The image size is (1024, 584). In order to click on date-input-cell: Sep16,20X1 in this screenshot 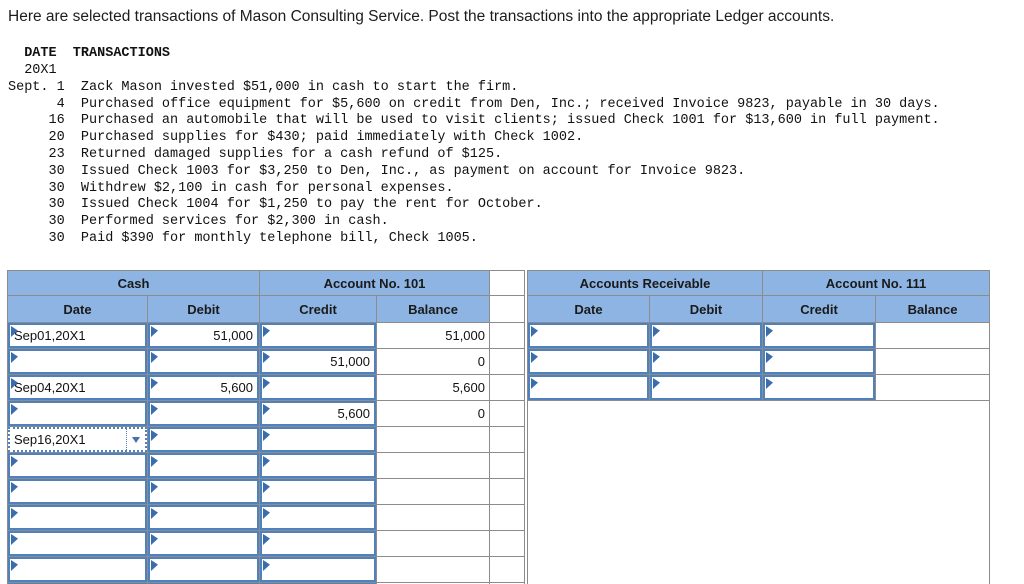, I will do `click(77, 439)`.